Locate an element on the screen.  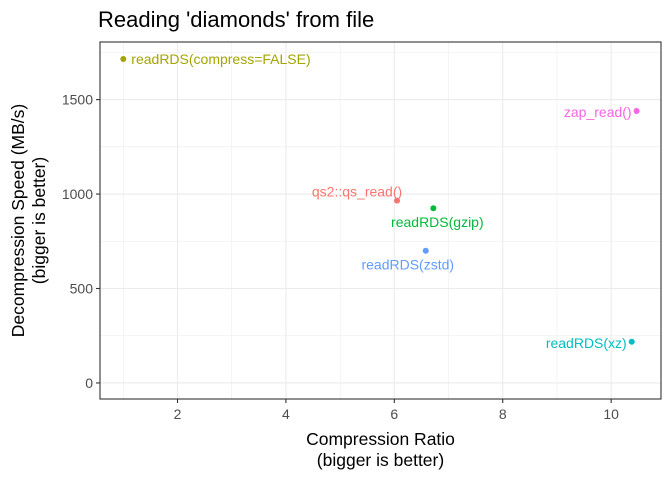
x-tick-label: 8 is located at coordinates (503, 414).